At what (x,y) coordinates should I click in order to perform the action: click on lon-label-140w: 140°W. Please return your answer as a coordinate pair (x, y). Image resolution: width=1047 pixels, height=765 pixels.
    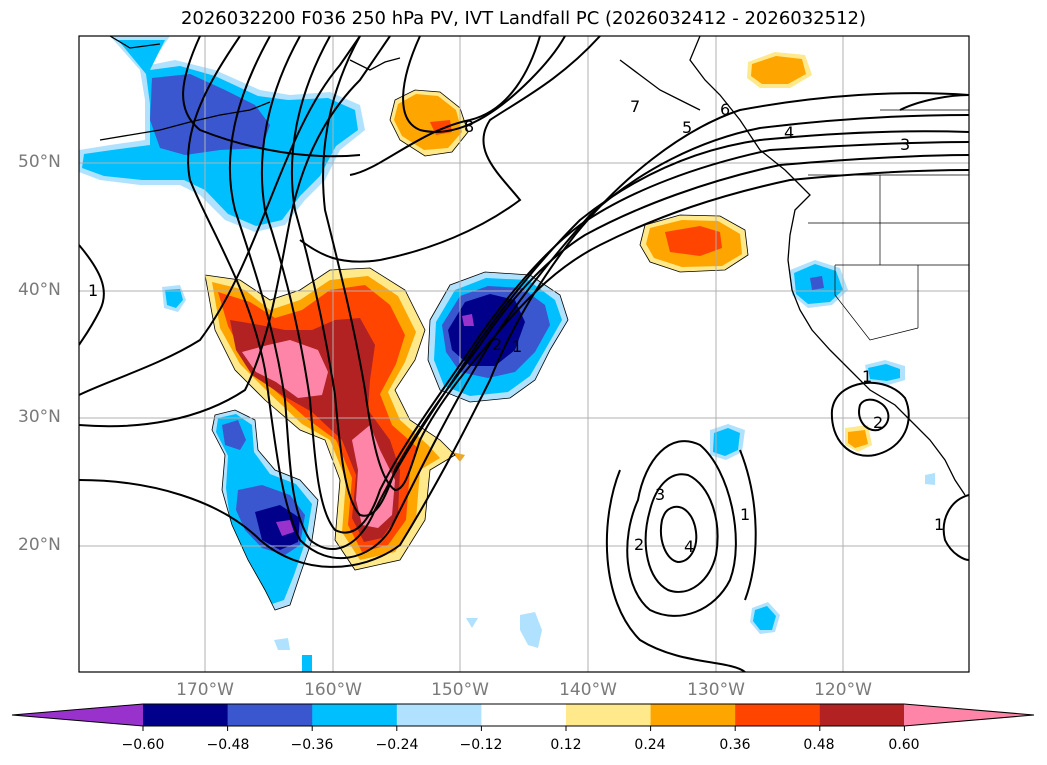
    Looking at the image, I should click on (588, 690).